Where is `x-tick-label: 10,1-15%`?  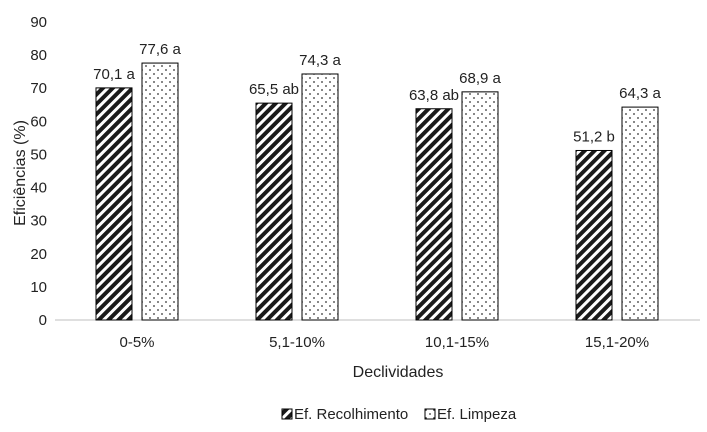
x-tick-label: 10,1-15% is located at coordinates (457, 342).